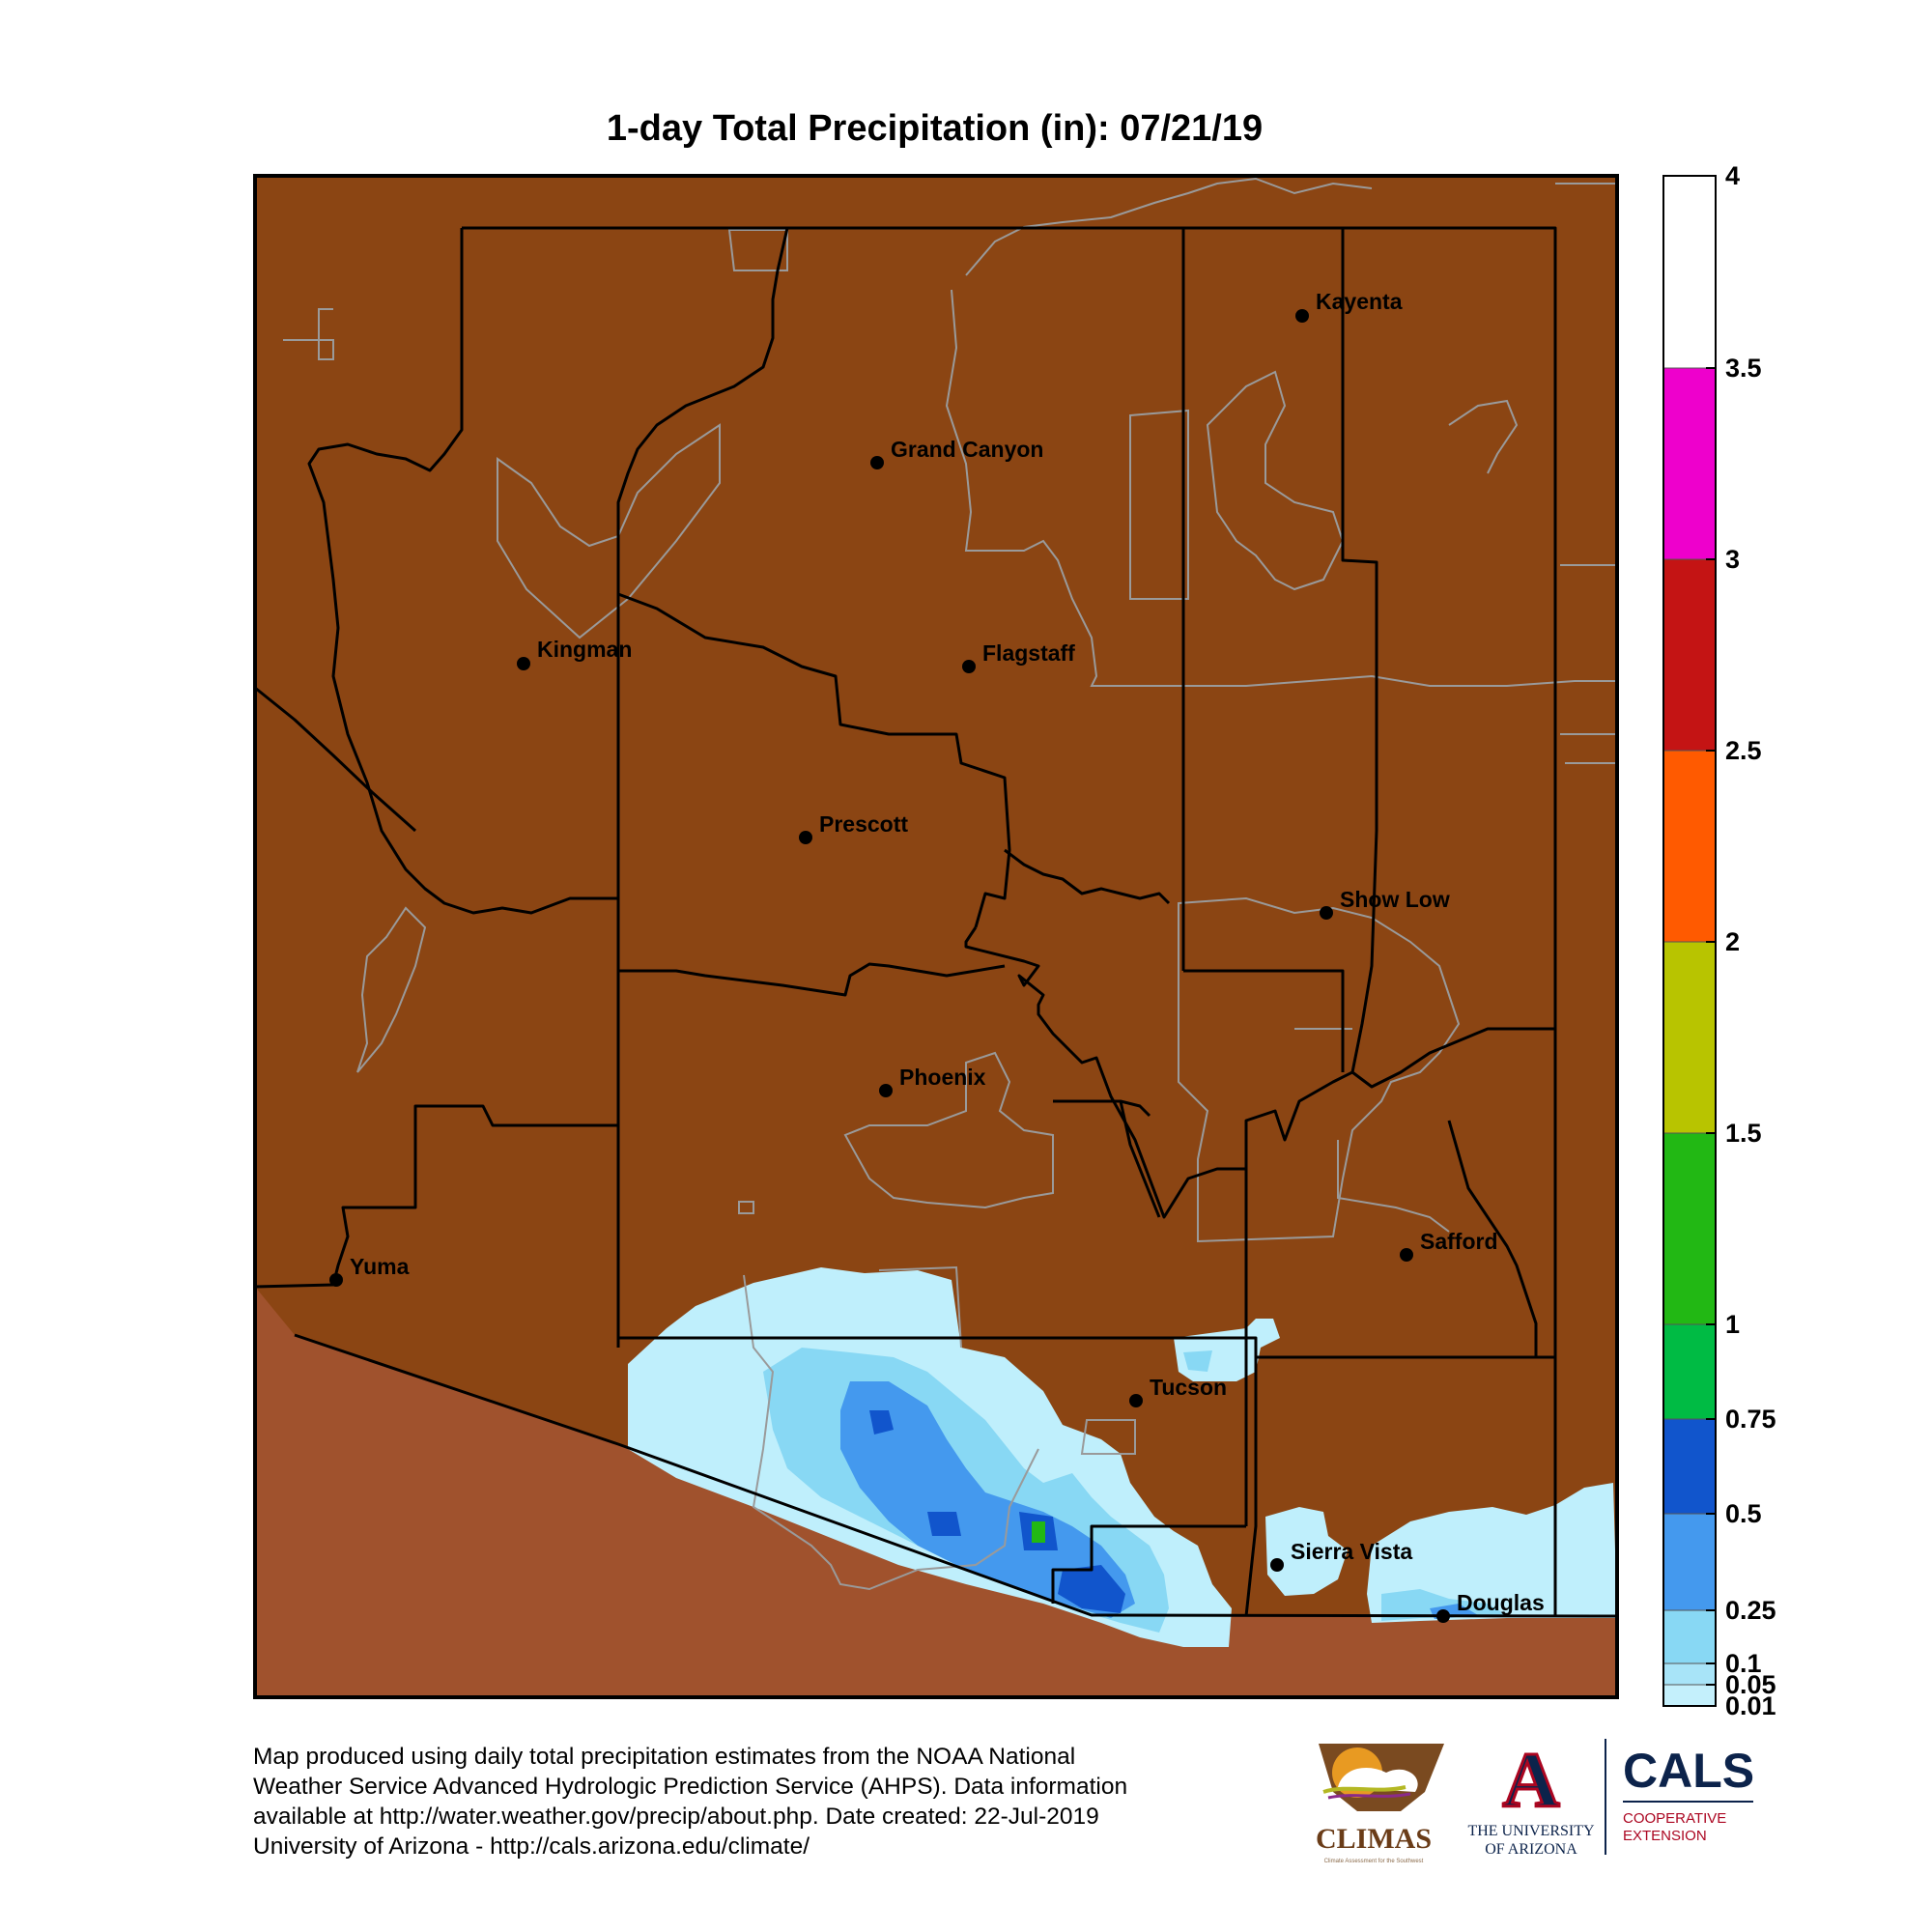  I want to click on city-label-safford: Safford, so click(1459, 1241).